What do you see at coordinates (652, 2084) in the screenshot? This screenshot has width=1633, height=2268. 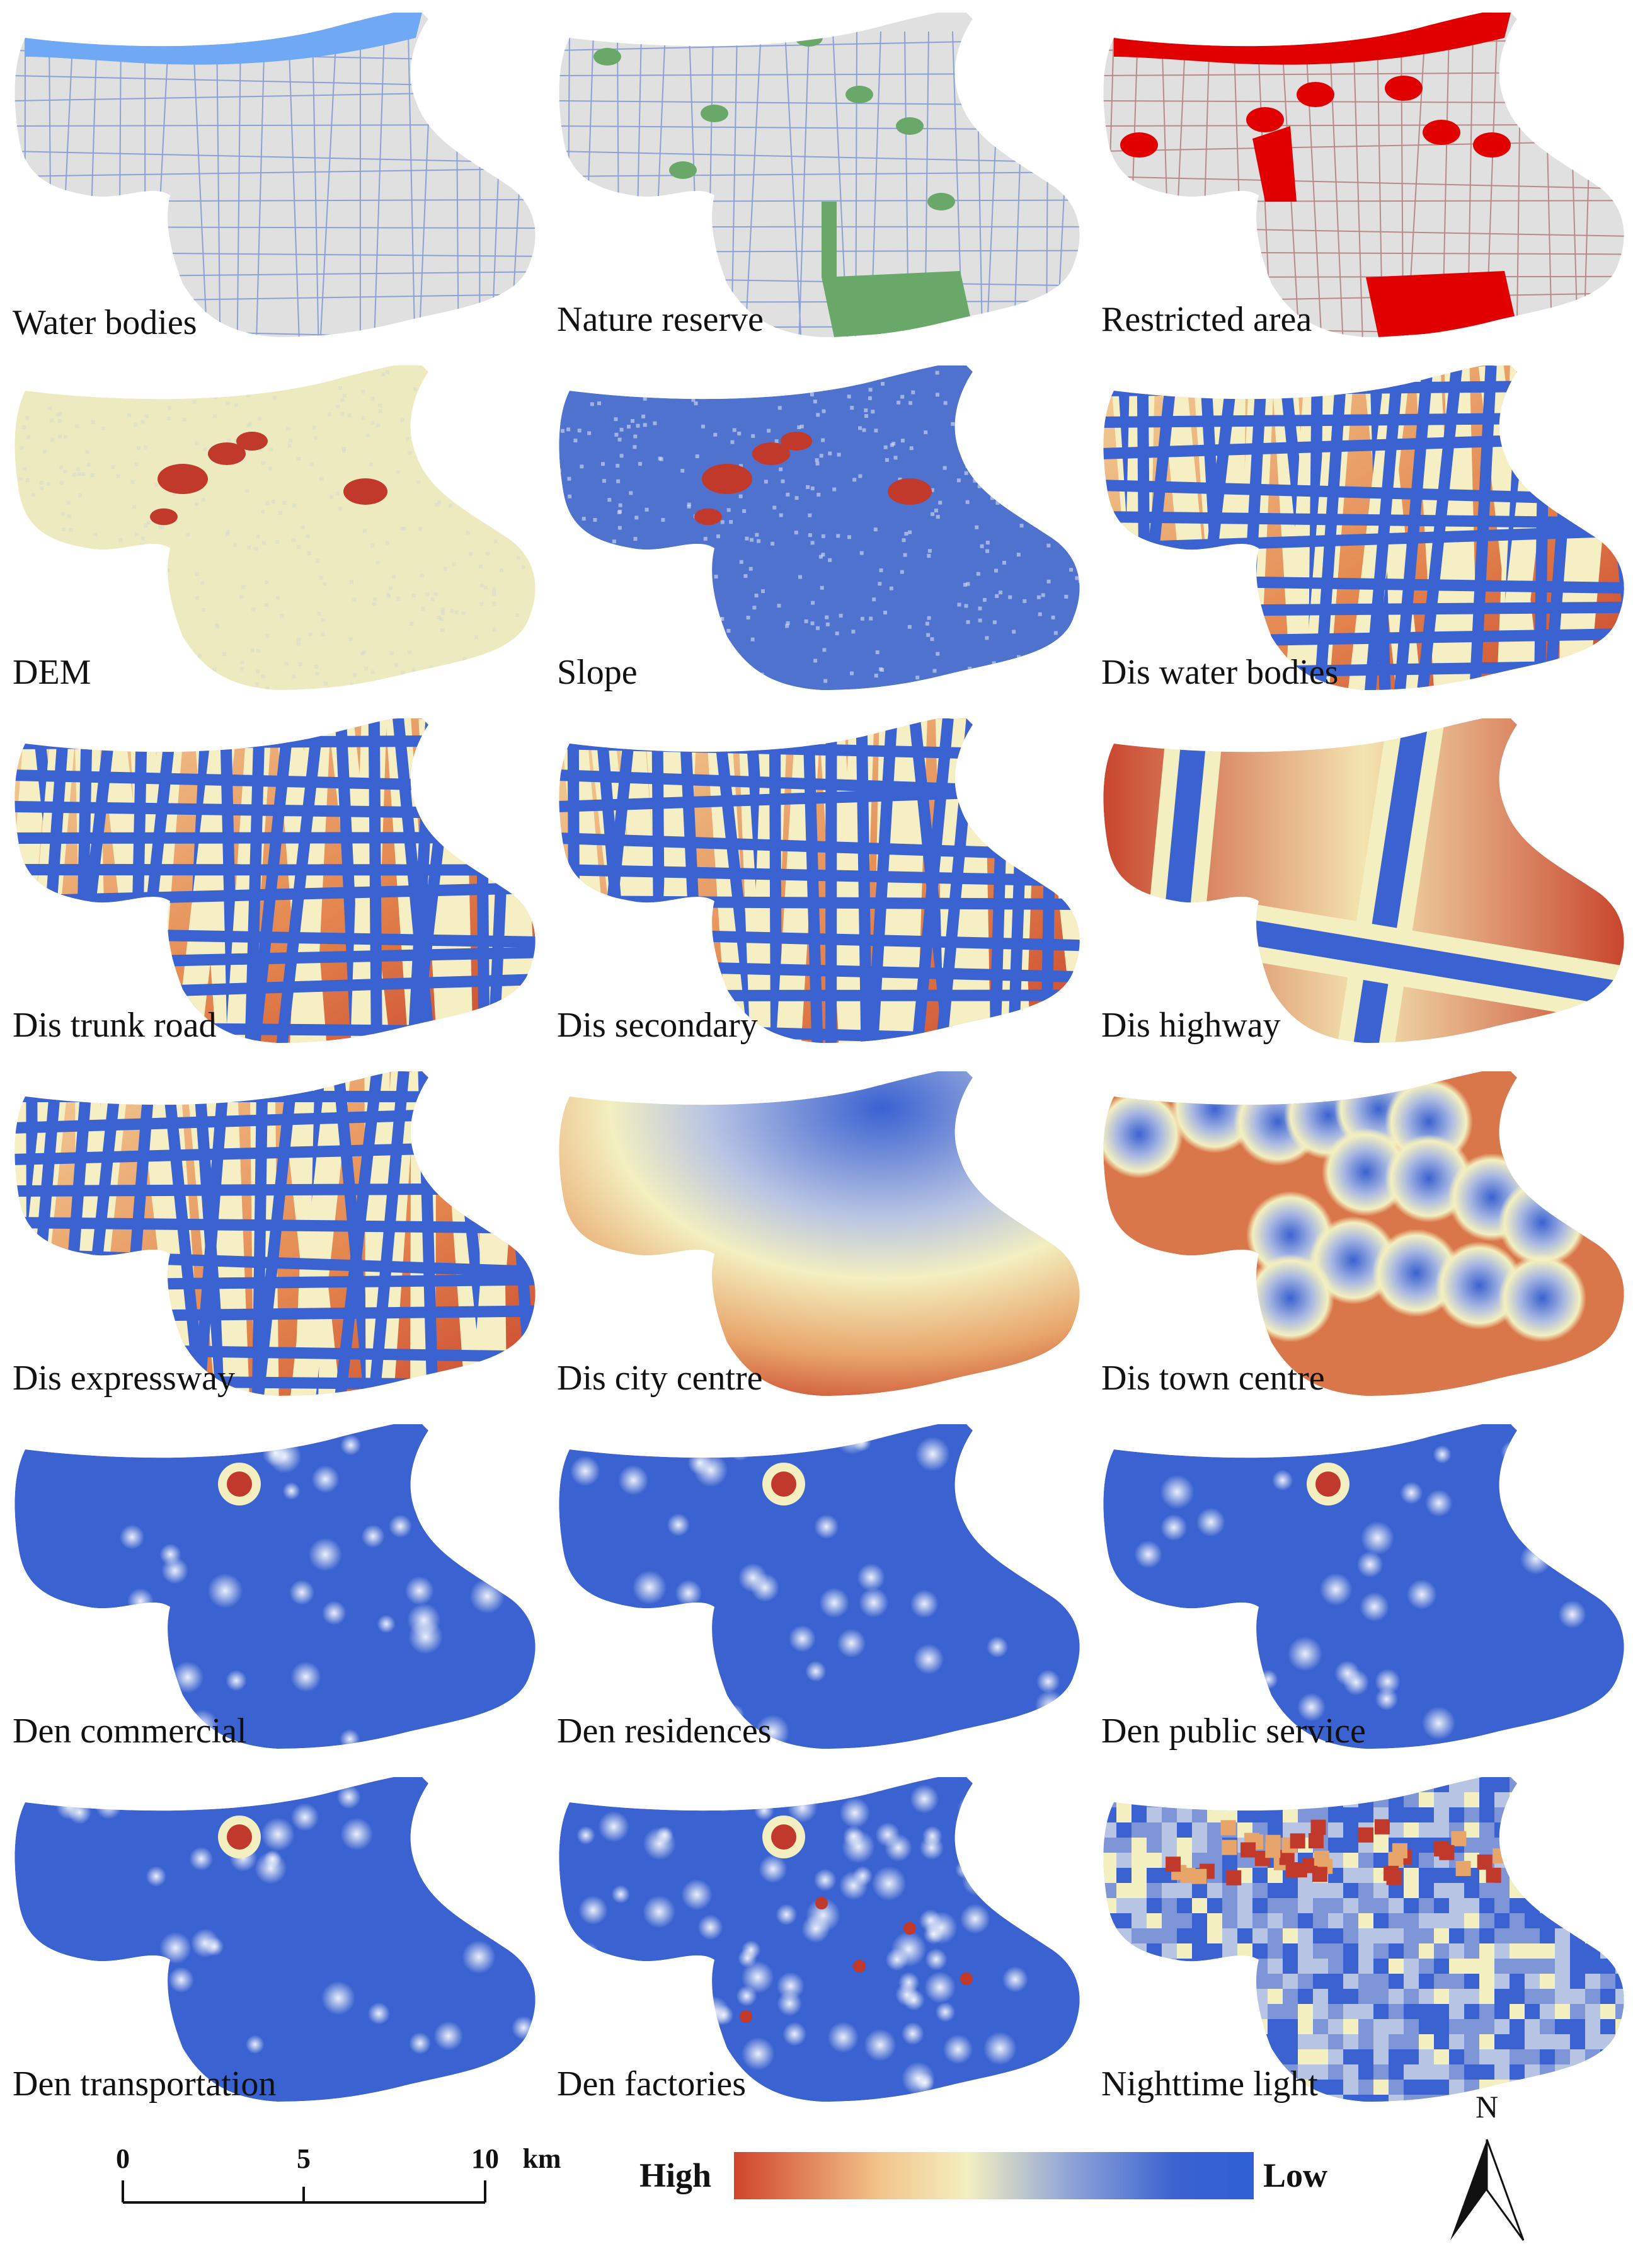 I see `map-panel-label: Den factories` at bounding box center [652, 2084].